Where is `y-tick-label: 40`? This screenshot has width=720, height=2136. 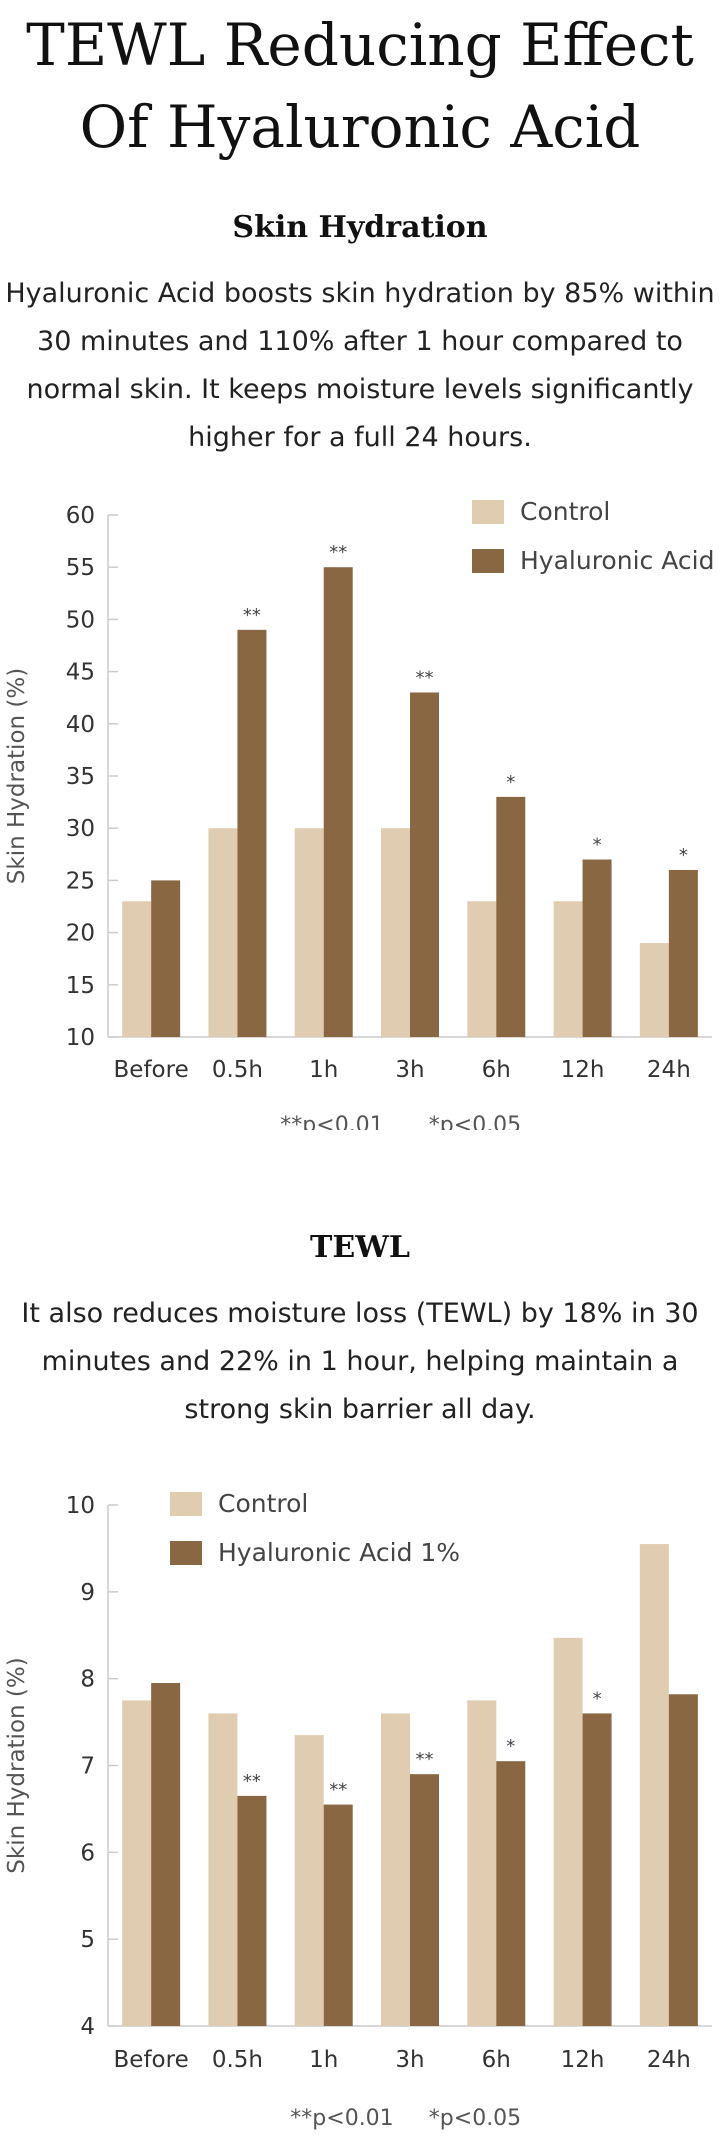 y-tick-label: 40 is located at coordinates (80, 725).